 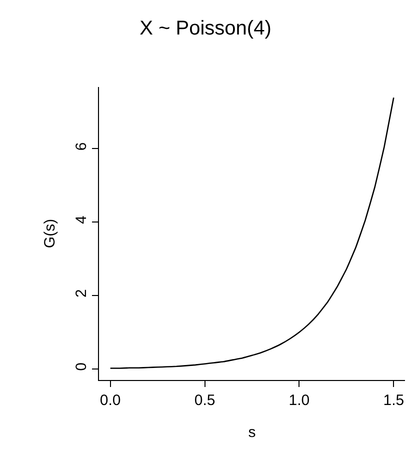 What do you see at coordinates (299, 400) in the screenshot?
I see `x-tick-label: 1.0` at bounding box center [299, 400].